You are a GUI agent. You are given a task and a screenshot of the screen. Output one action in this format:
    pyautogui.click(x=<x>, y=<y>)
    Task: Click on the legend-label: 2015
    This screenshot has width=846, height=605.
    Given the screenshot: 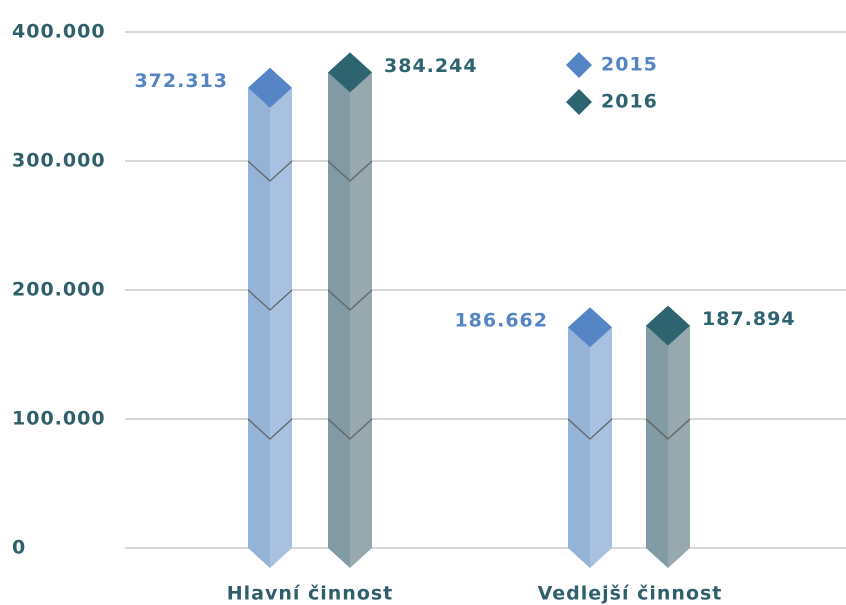 What is the action you would take?
    pyautogui.click(x=629, y=65)
    